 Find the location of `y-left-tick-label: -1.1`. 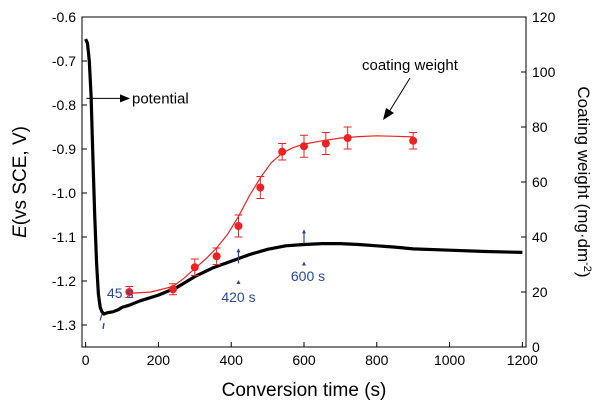

y-left-tick-label: -1.1 is located at coordinates (64, 237).